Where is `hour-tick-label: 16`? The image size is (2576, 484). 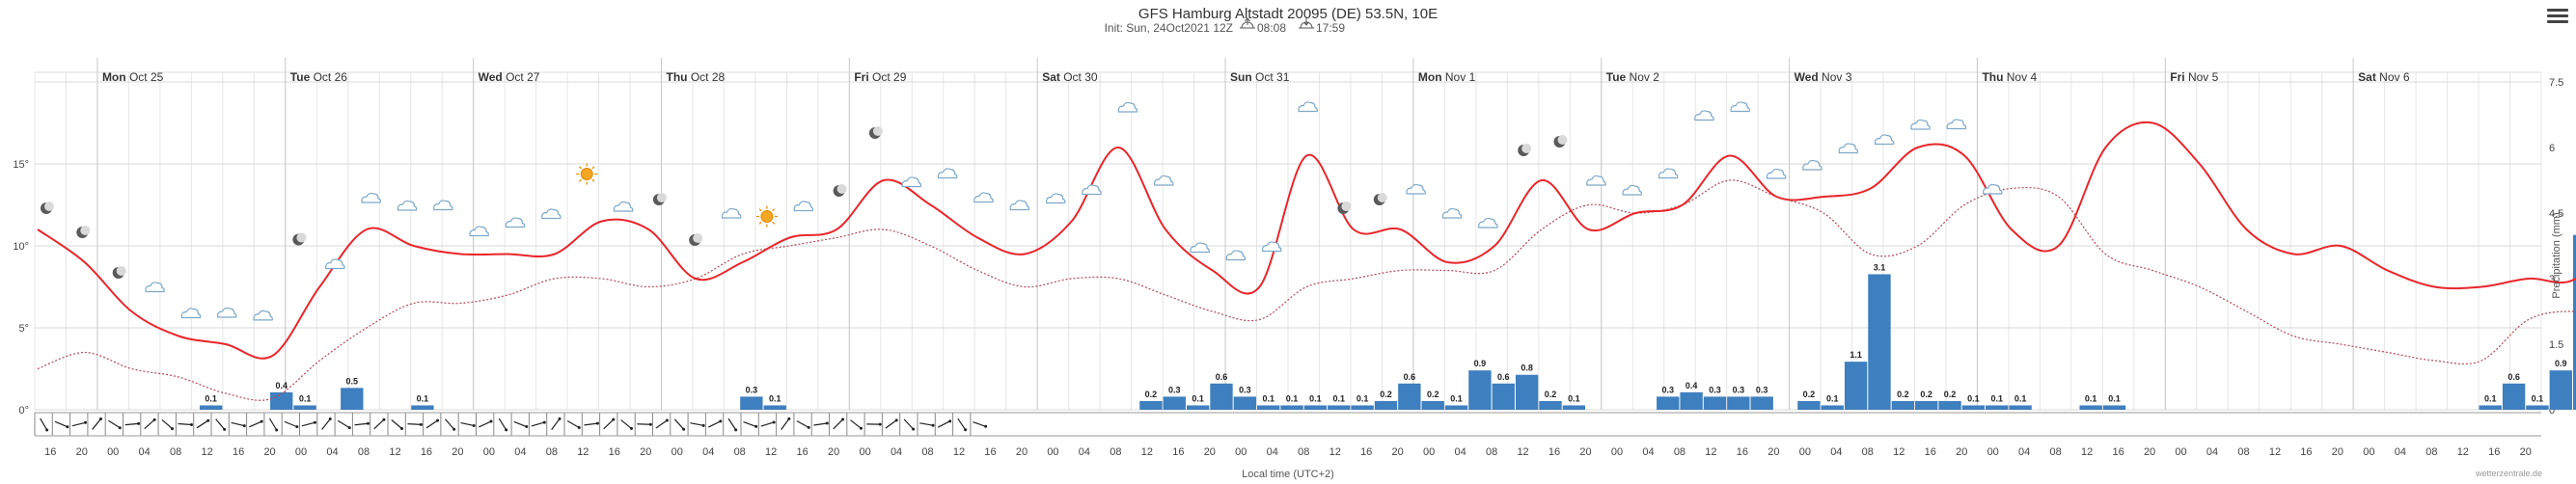 hour-tick-label: 16 is located at coordinates (1554, 452).